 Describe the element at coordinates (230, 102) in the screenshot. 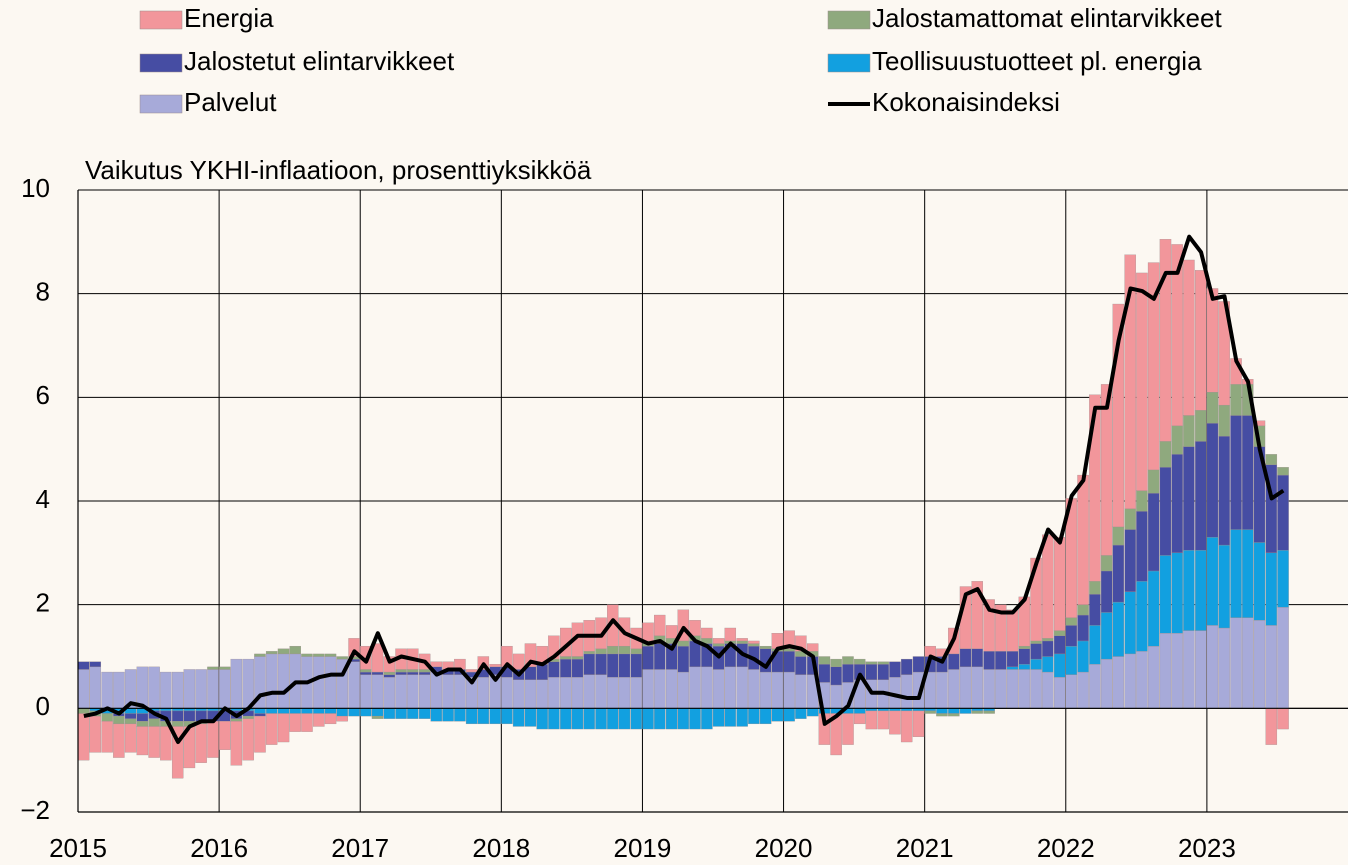

I see `legend-label: Palvelut` at that location.